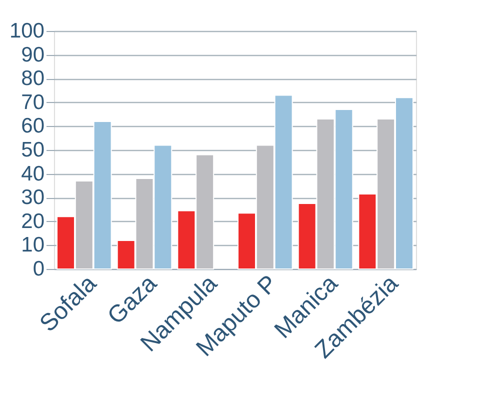 Image resolution: width=479 pixels, height=414 pixels. Describe the element at coordinates (32, 54) in the screenshot. I see `y-tick-label: 90` at that location.